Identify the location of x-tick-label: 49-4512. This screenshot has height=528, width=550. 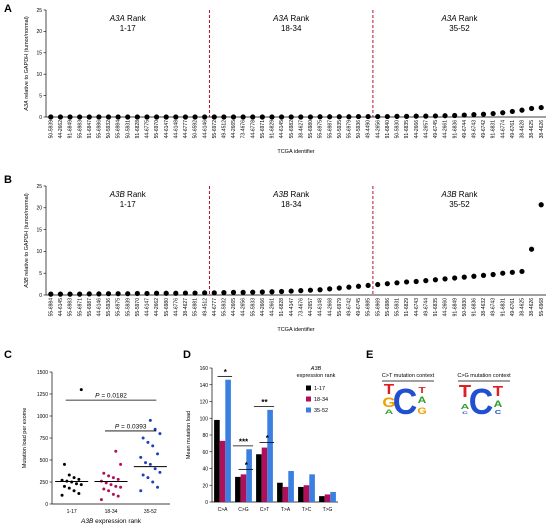
(224, 129).